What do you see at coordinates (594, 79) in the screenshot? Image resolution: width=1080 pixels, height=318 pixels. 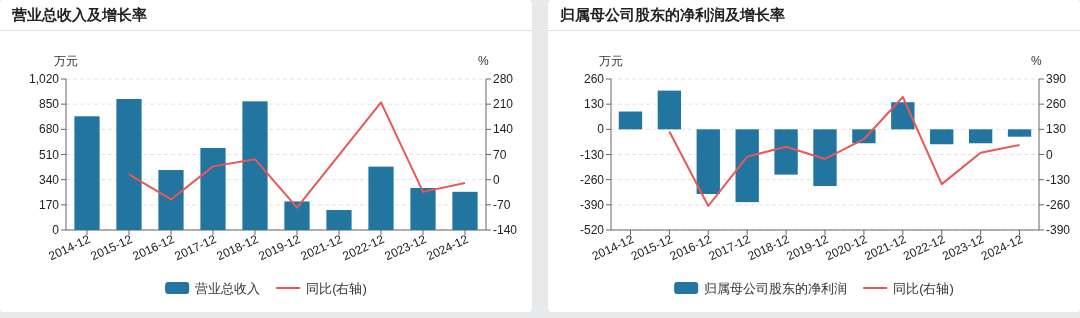 I see `y-tick-label: 260` at bounding box center [594, 79].